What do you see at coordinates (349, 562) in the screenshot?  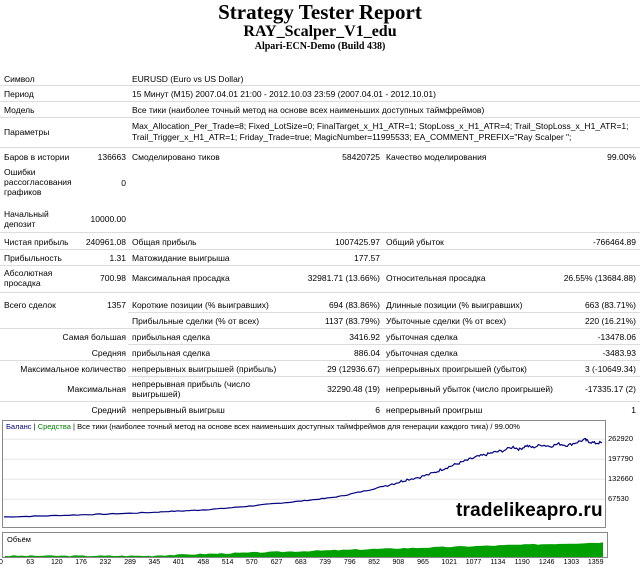 I see `x-tick-label: 796` at bounding box center [349, 562].